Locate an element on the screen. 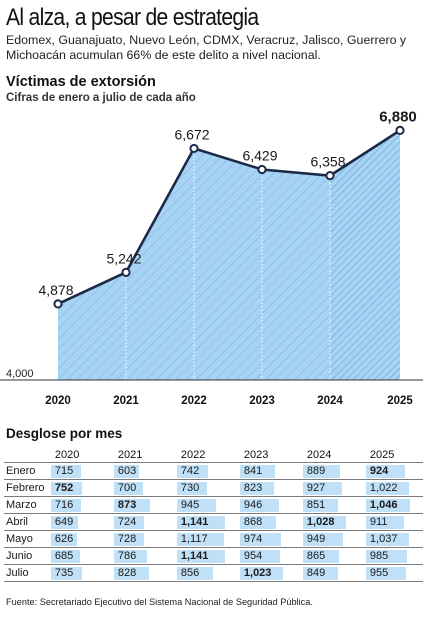 The height and width of the screenshot is (620, 423). table-cell: 1,037 is located at coordinates (391, 539).